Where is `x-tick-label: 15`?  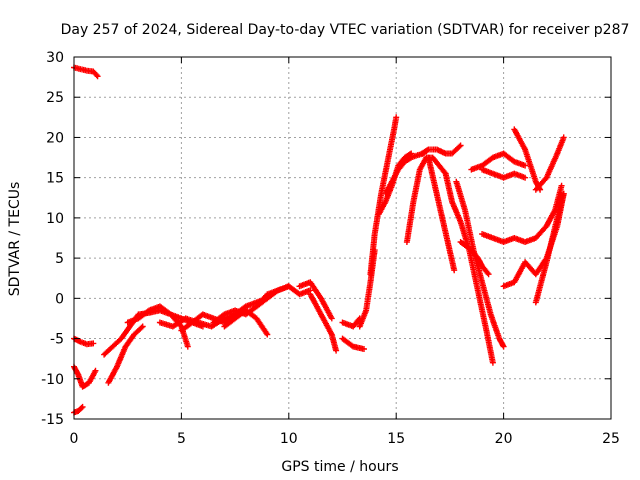
x-tick-label: 15 is located at coordinates (396, 439).